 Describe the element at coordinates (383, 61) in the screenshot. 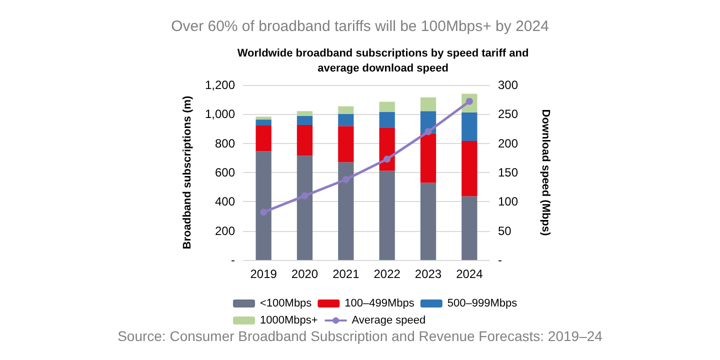

I see `chart-subtitle: Worldwide broadband subscriptions by speed tariff and average download speed` at that location.